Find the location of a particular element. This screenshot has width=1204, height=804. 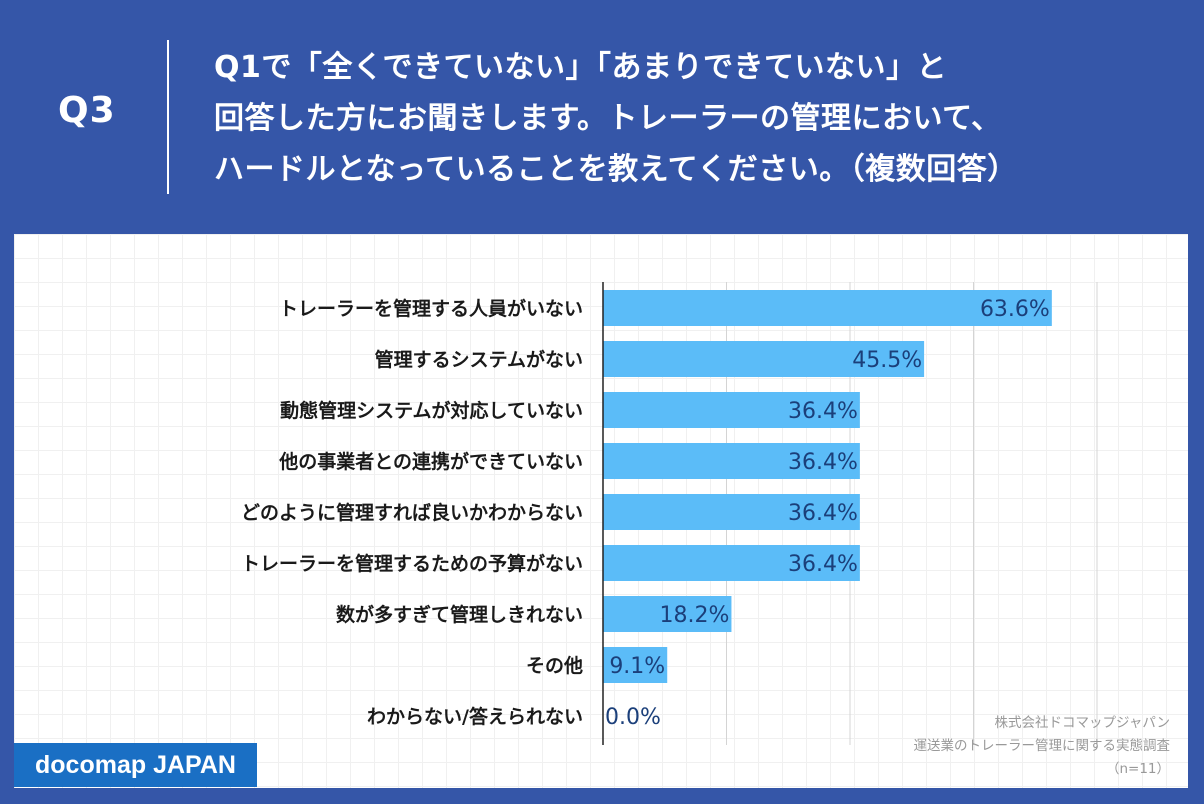

data-label: 63.6% is located at coordinates (1015, 309).